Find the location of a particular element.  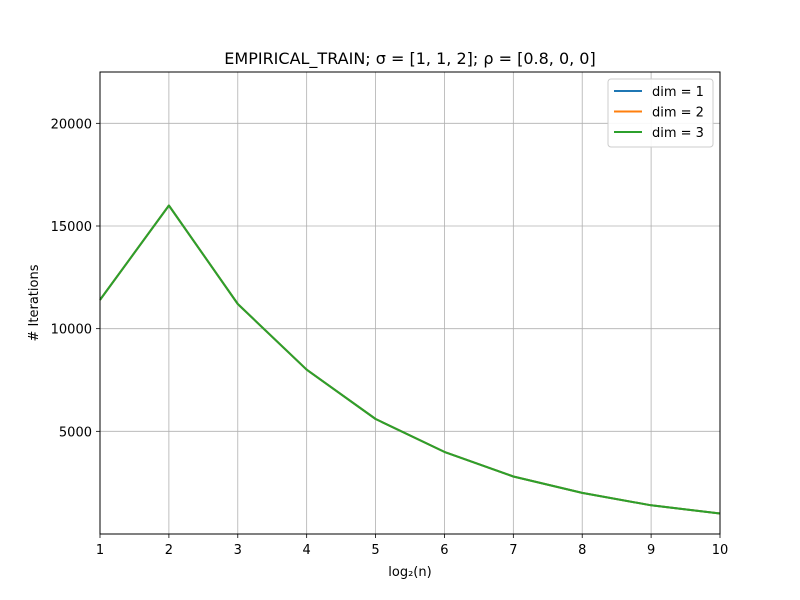

x-tick-label: 3 is located at coordinates (238, 550).